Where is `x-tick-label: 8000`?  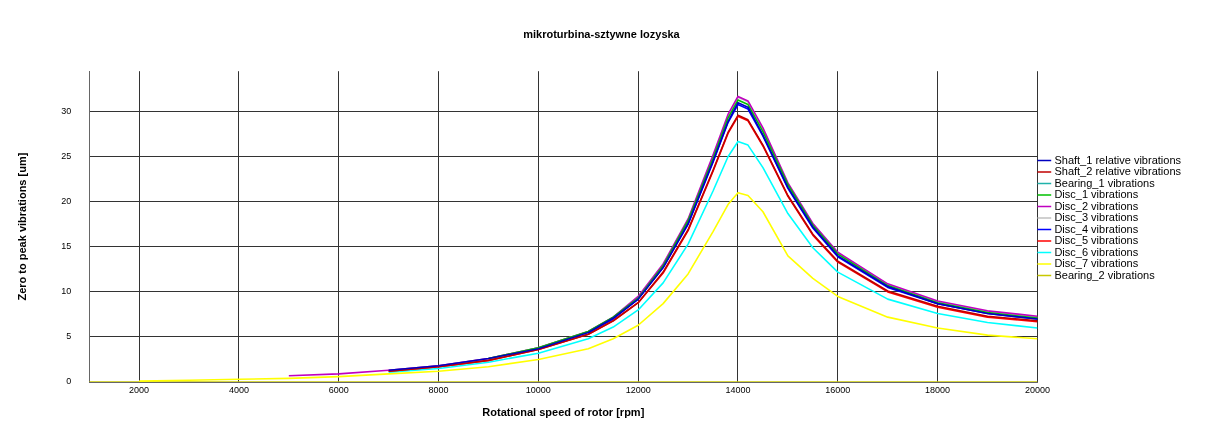 x-tick-label: 8000 is located at coordinates (438, 389).